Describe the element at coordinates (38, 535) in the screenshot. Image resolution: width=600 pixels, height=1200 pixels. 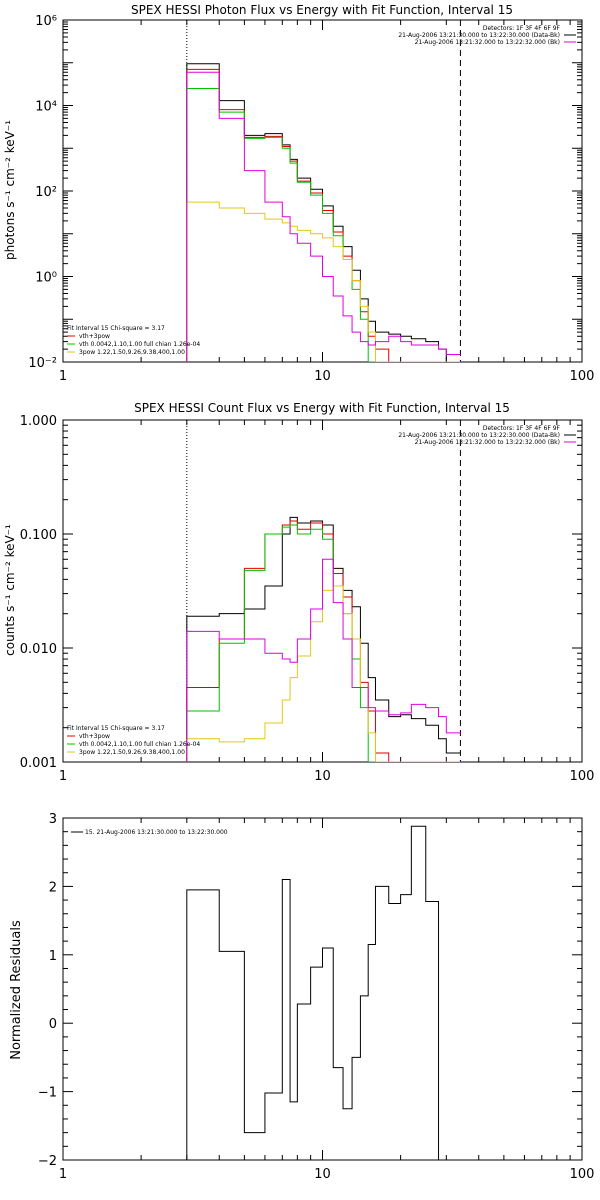
I see `y-tick-label: 0.100` at that location.